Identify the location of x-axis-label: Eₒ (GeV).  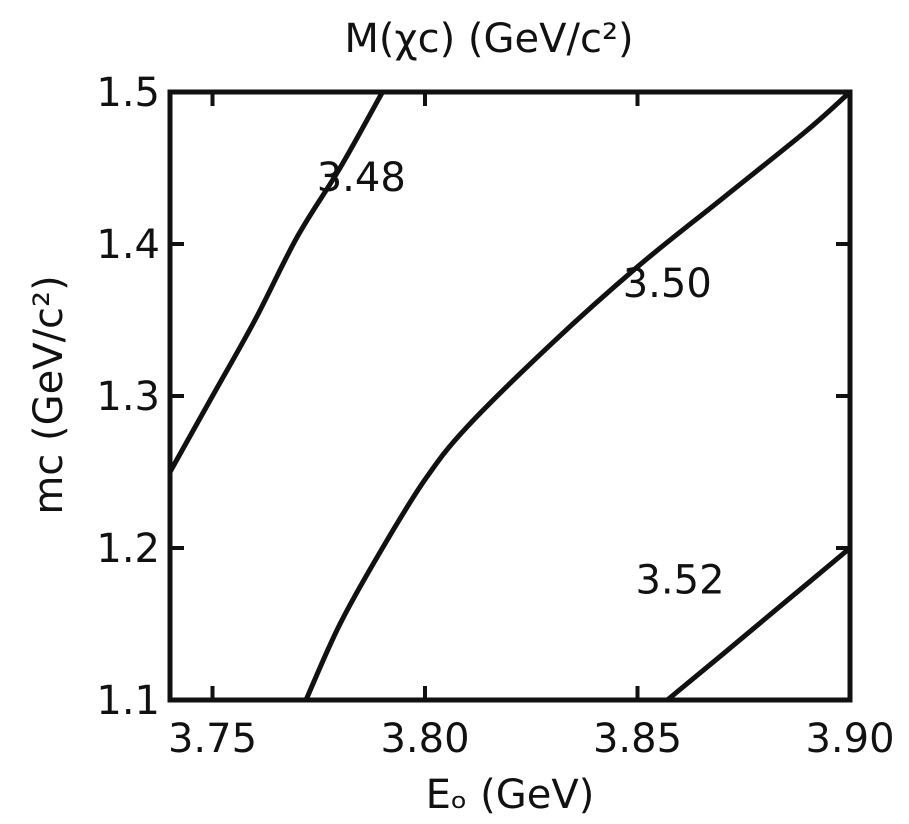
(510, 795).